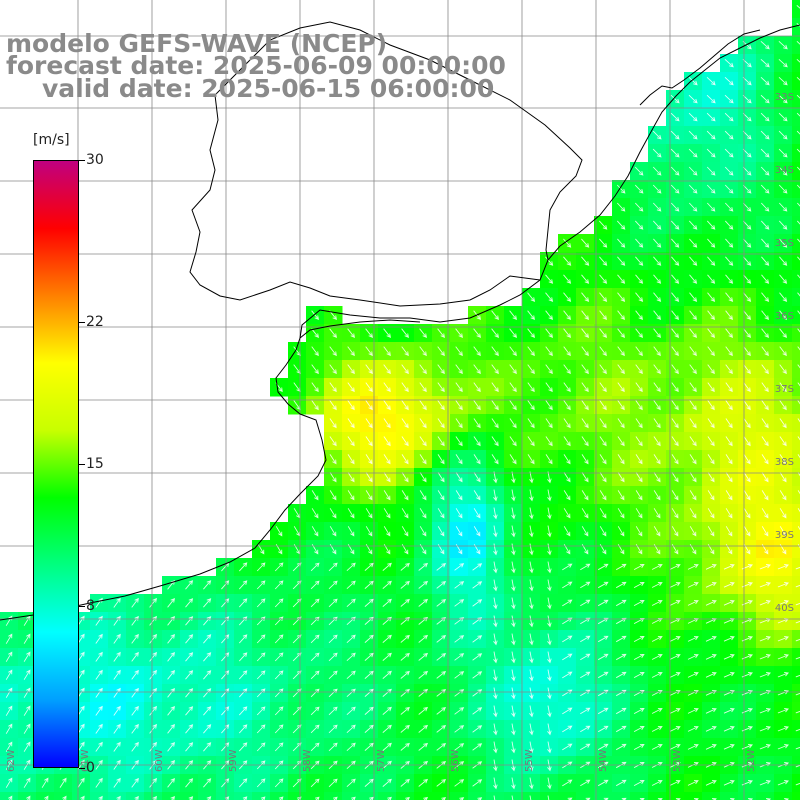 The height and width of the screenshot is (800, 800). I want to click on latitude-label: 39S, so click(784, 535).